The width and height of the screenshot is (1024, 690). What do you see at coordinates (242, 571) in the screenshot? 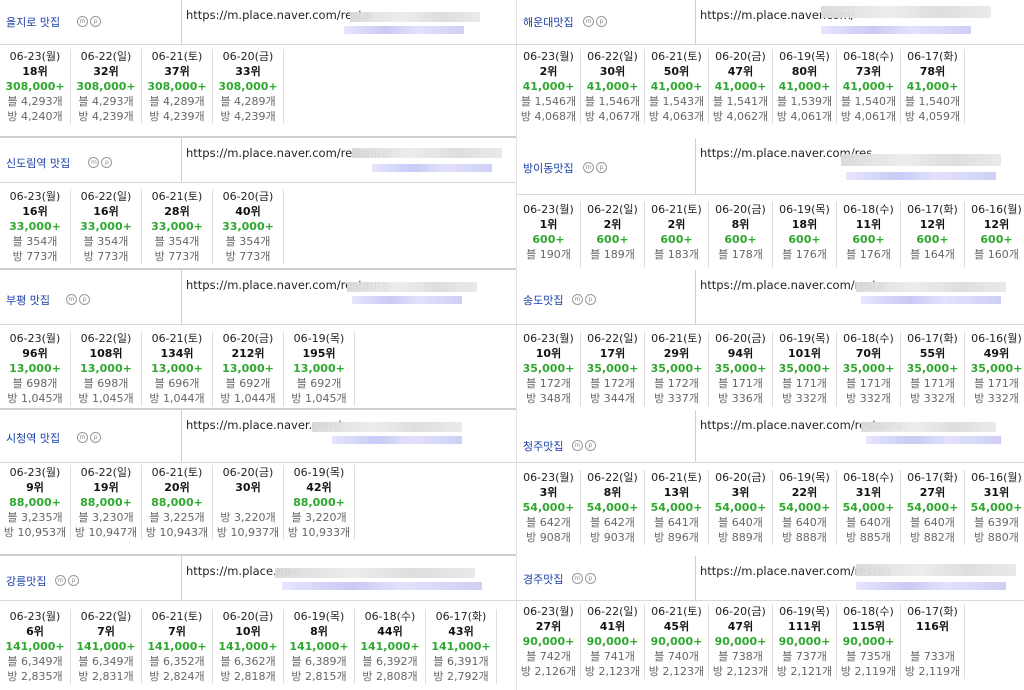
I see `place-url-link: https://m.place.nav` at bounding box center [242, 571].